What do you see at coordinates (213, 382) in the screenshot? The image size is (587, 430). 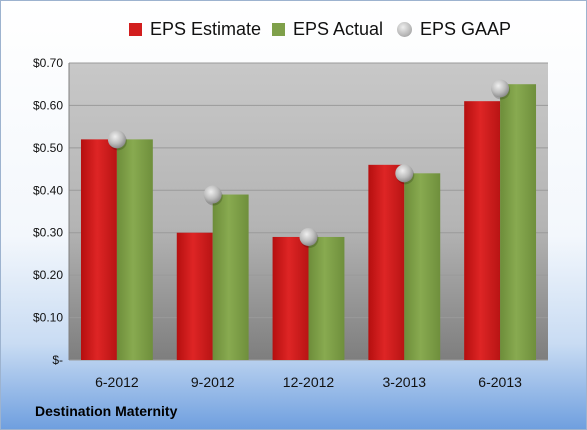 I see `x-tick-label: 9-2012` at bounding box center [213, 382].